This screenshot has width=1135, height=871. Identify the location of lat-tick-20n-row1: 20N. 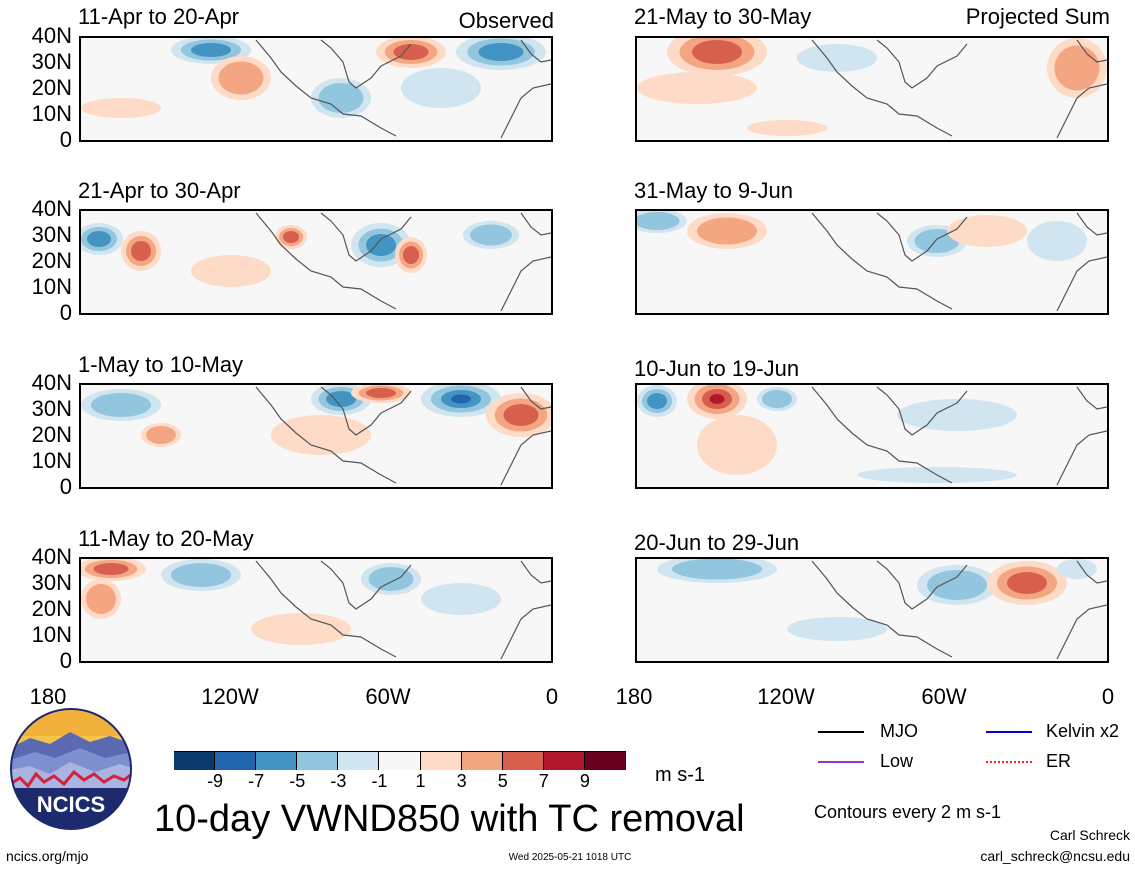
(51, 87).